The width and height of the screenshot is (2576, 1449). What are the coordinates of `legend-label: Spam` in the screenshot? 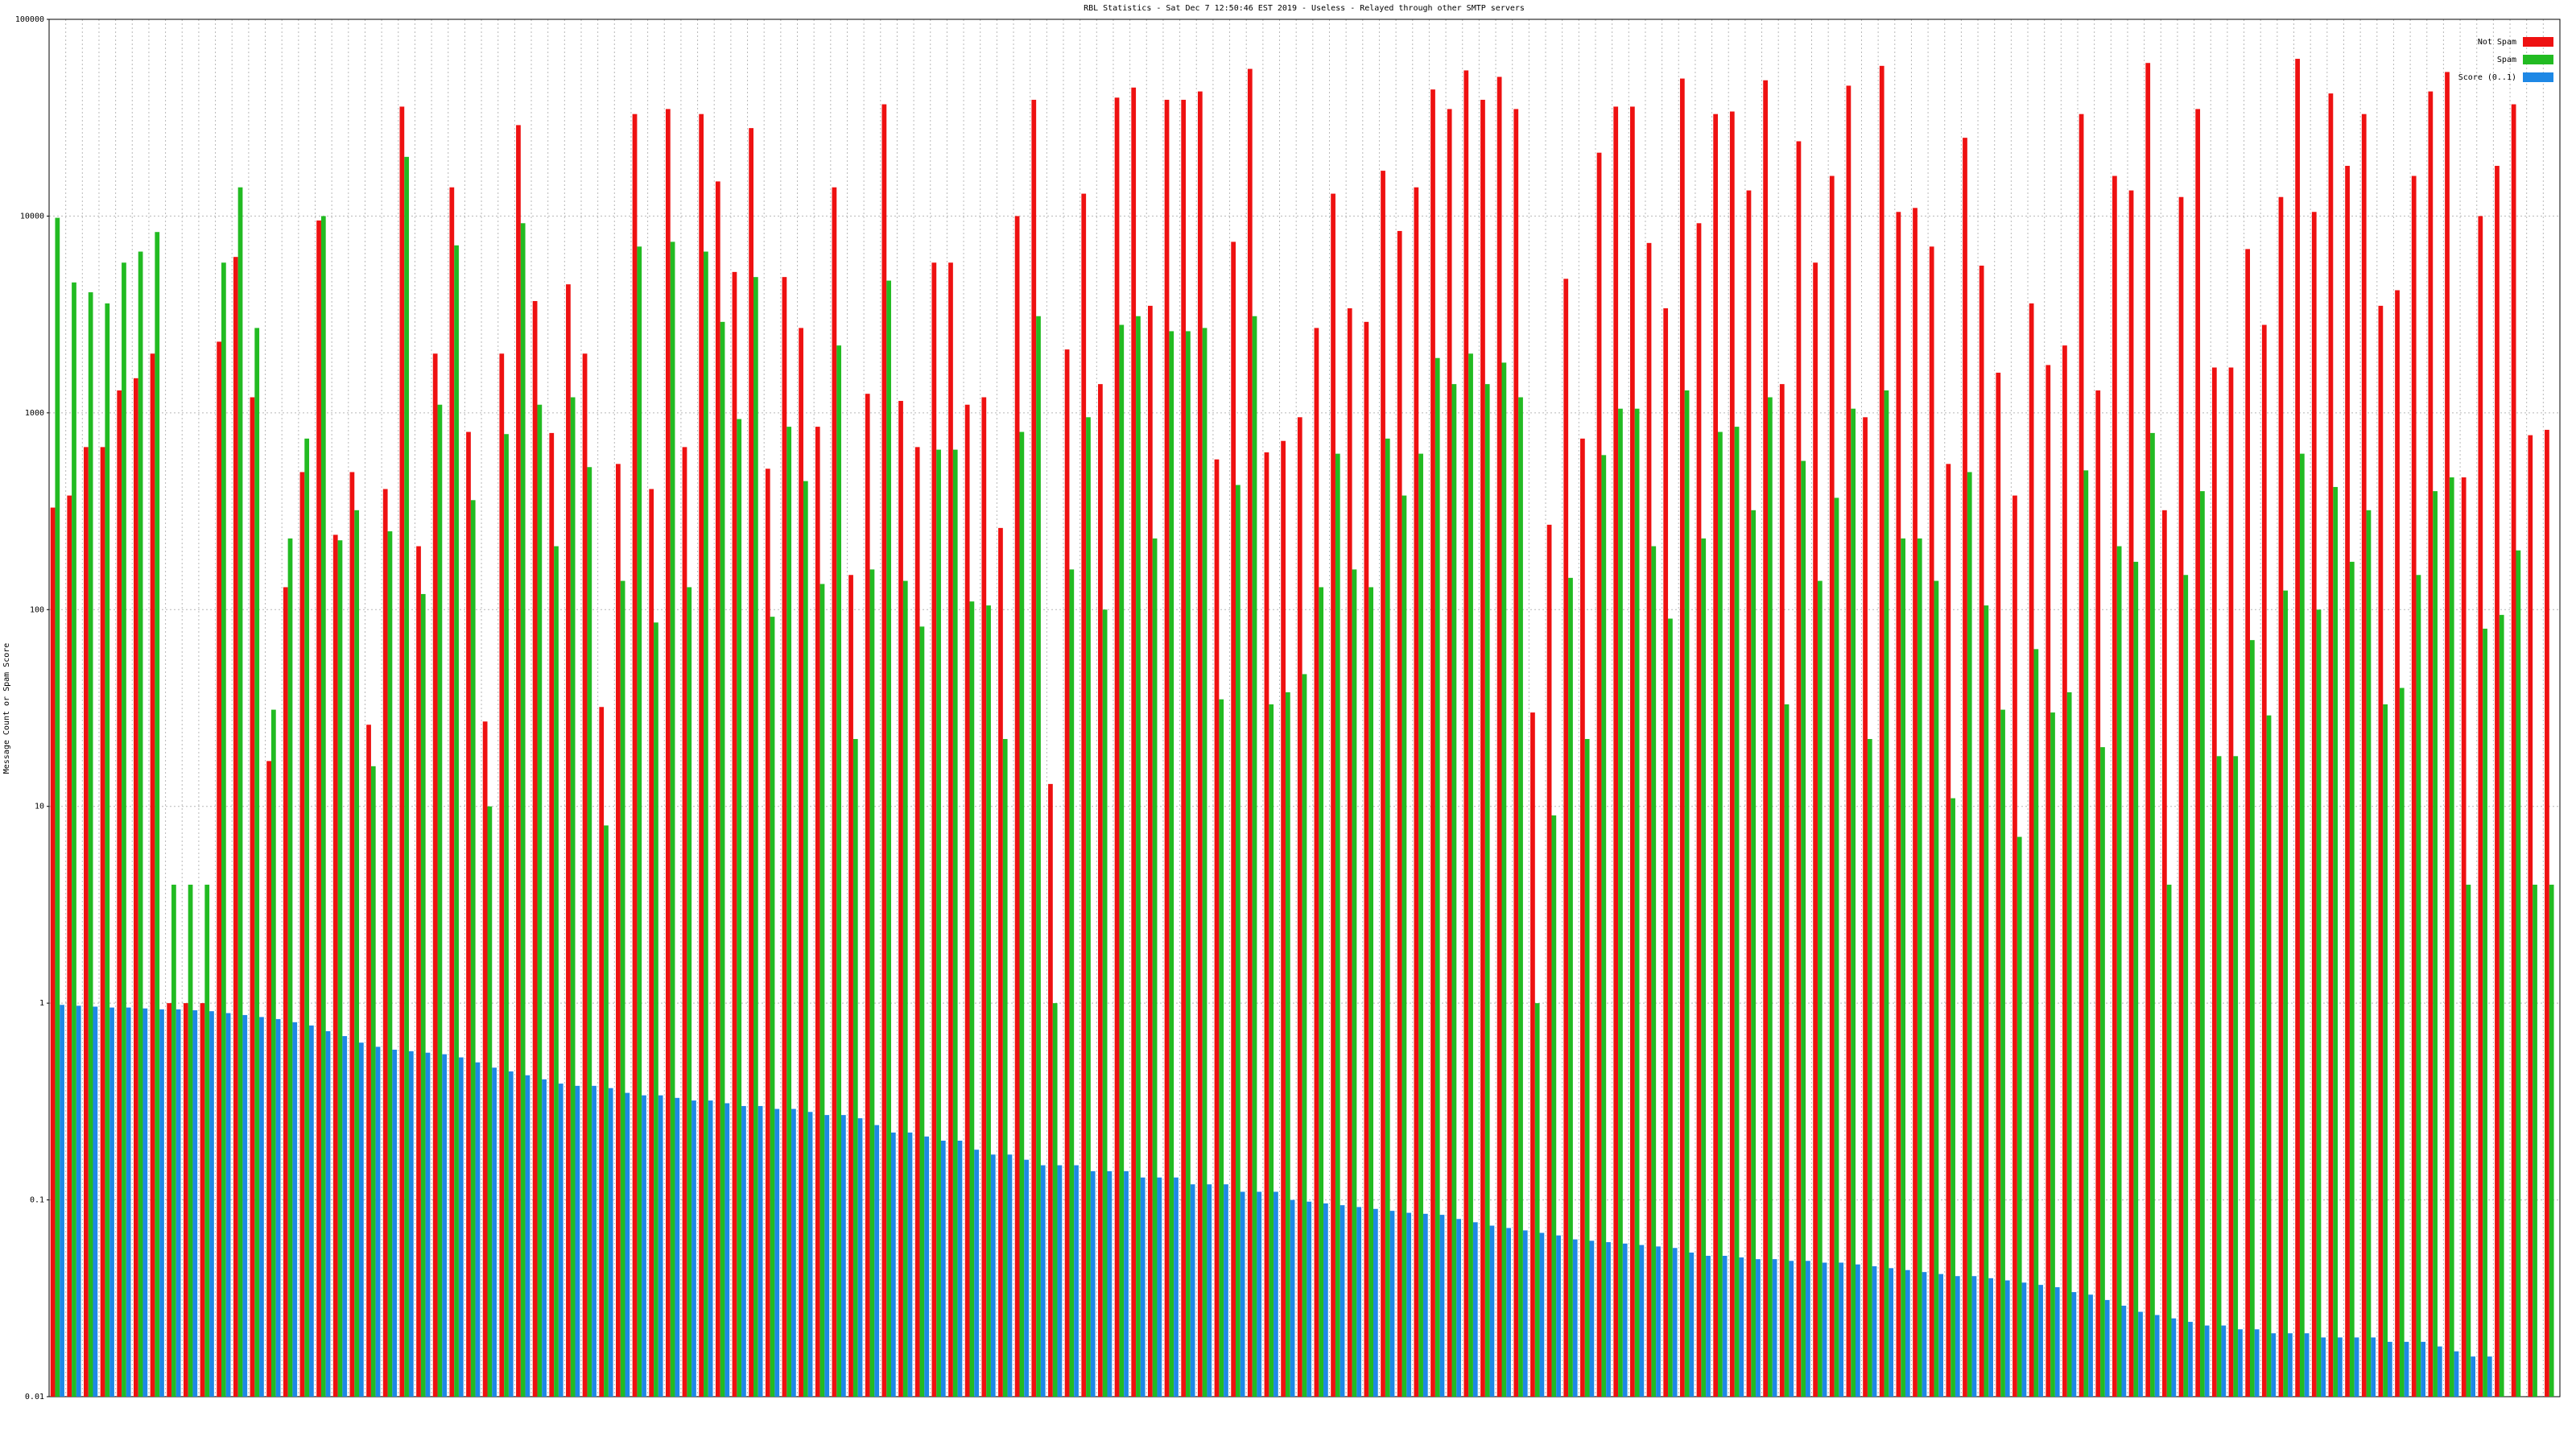 It's located at (2506, 60).